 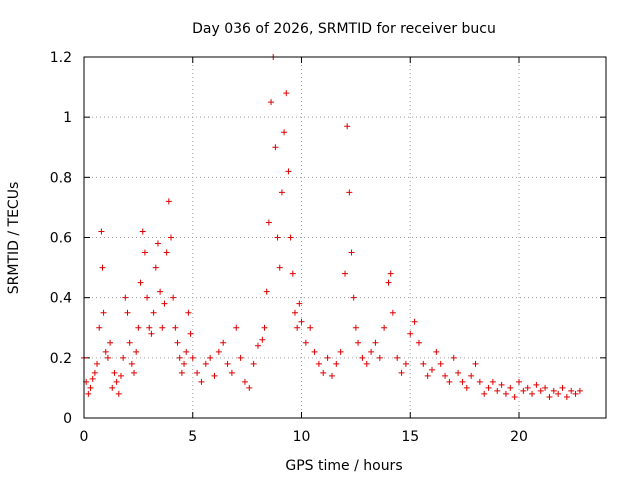 What do you see at coordinates (61, 299) in the screenshot?
I see `y-tick-label: 0.4` at bounding box center [61, 299].